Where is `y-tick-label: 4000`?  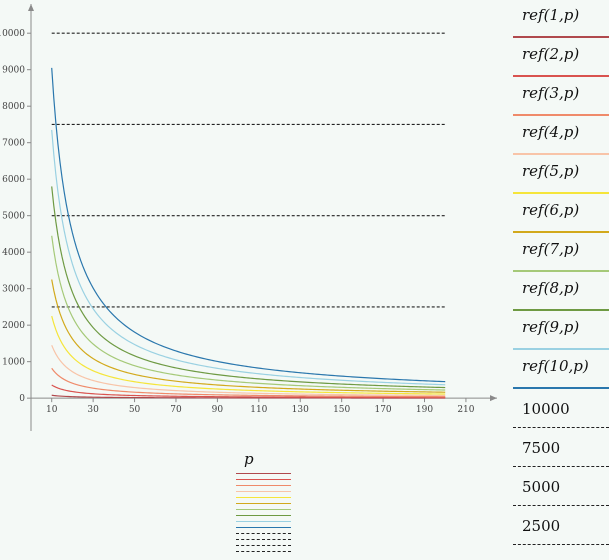
y-tick-label: 4000 is located at coordinates (13, 253).